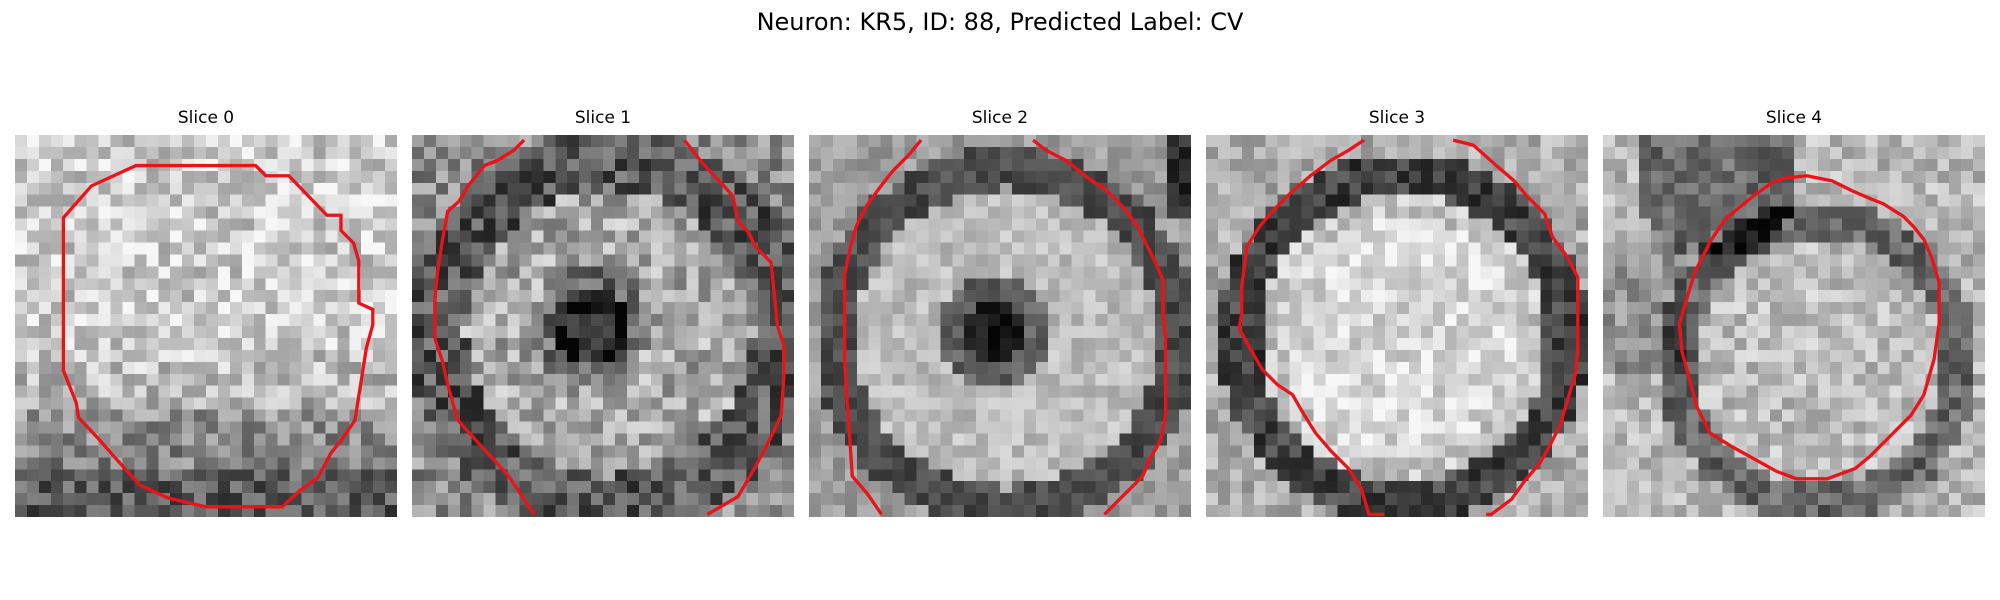 This screenshot has height=600, width=2000. I want to click on slice-title: Slice 3, so click(1397, 118).